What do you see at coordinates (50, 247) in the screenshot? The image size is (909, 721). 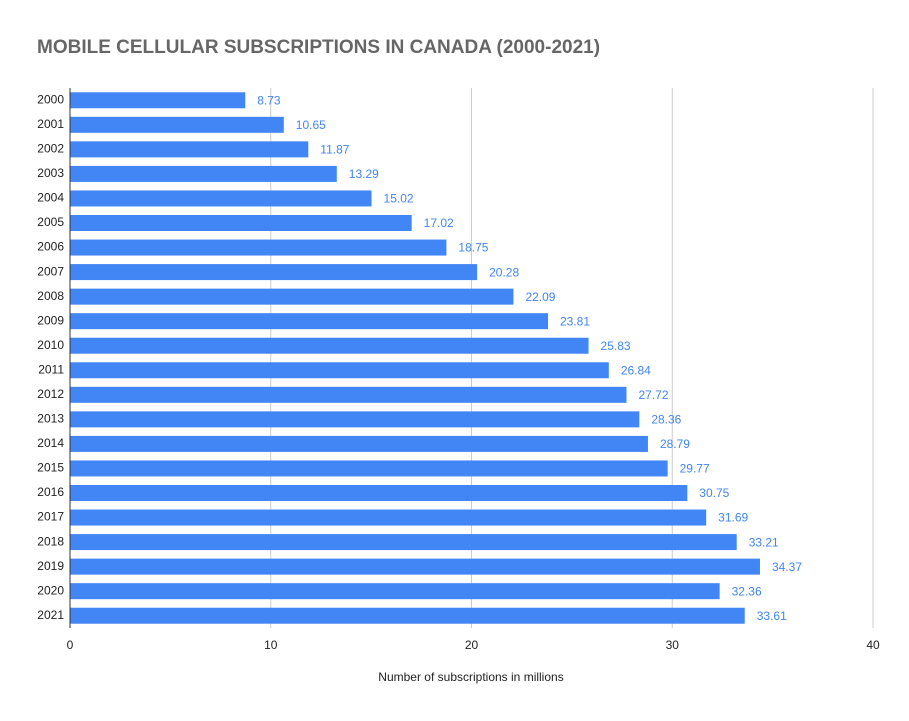 I see `y-tick-label: 2006` at bounding box center [50, 247].